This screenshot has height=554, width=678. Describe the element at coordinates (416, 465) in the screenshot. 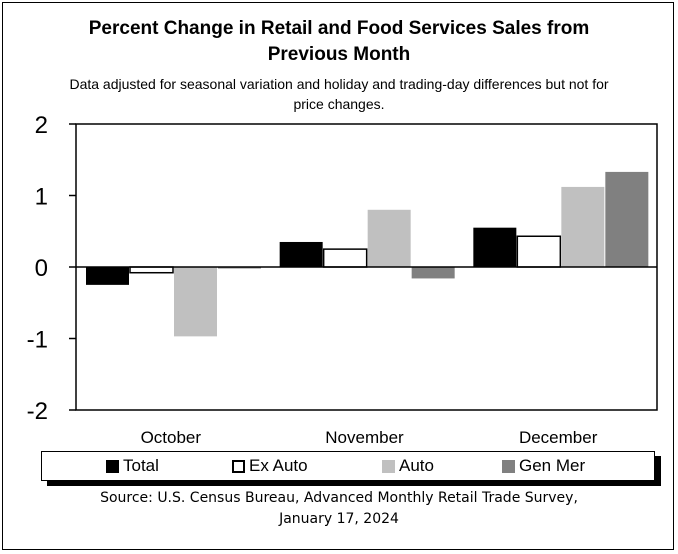

I see `legend-label: Auto` at that location.